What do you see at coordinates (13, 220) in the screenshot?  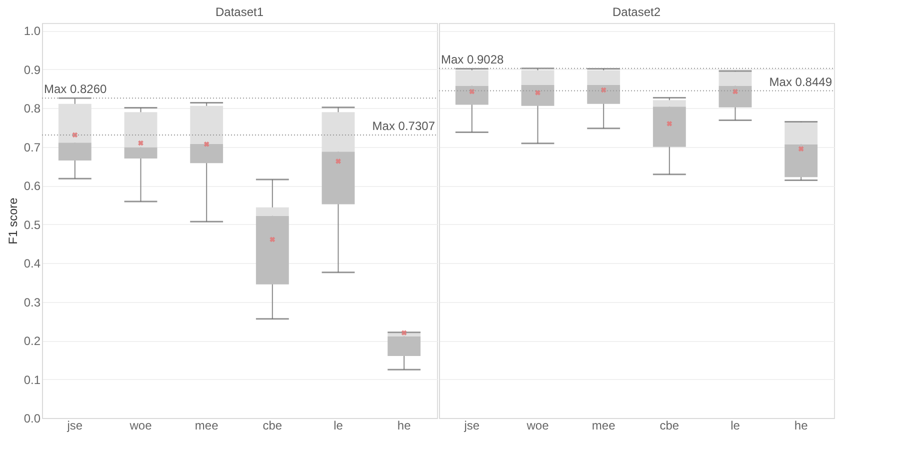 I see `y-axis-title: F1 score` at bounding box center [13, 220].